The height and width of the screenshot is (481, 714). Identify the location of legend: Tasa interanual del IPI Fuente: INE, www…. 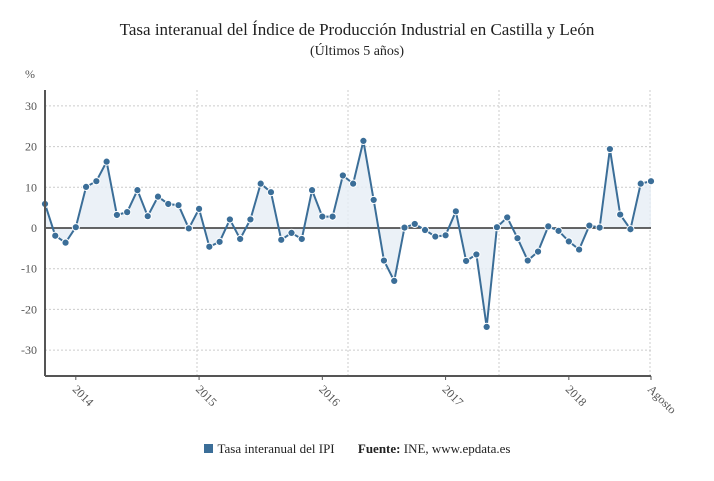
(357, 449).